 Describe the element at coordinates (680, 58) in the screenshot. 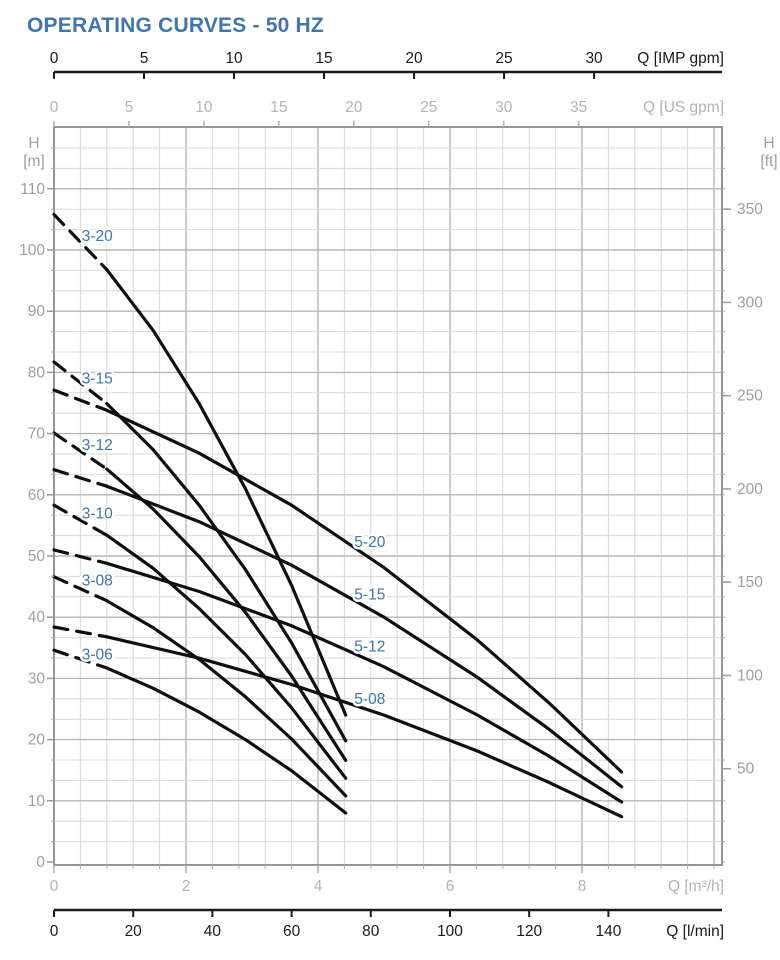

I see `axis-label-imp-gpm: Q [IMP gpm]` at that location.